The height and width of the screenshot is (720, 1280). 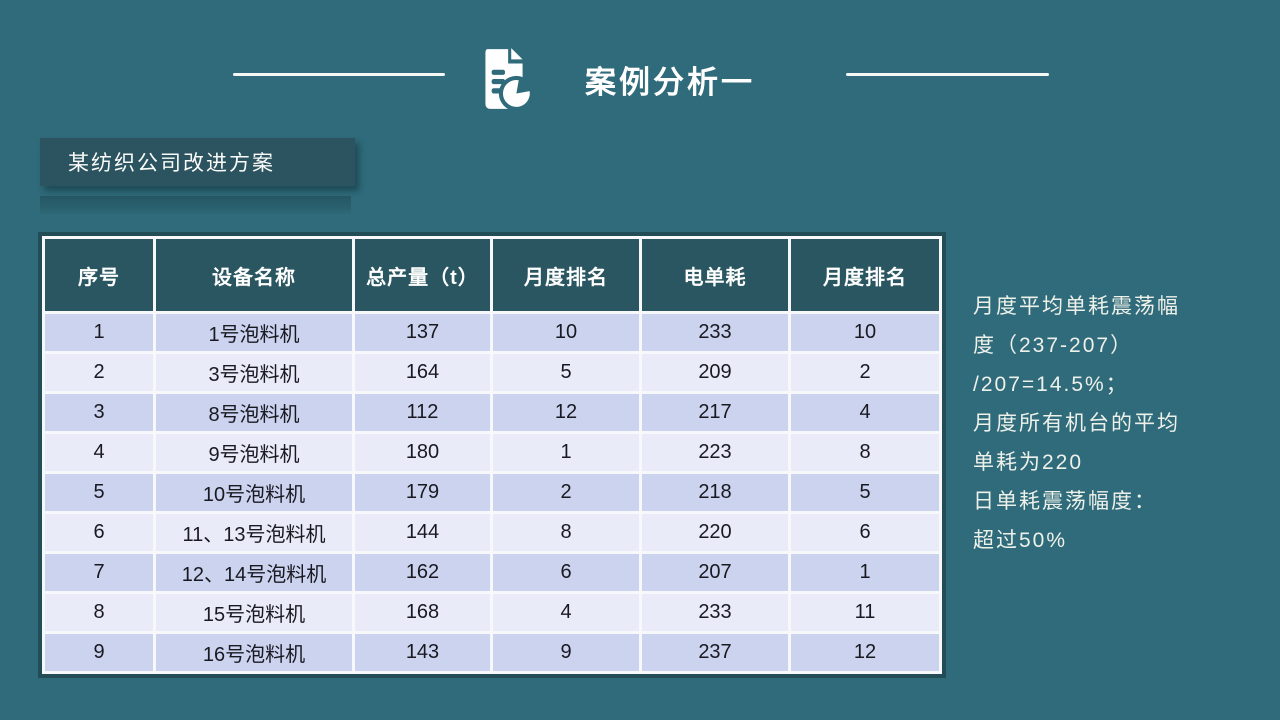 What do you see at coordinates (254, 412) in the screenshot?
I see `table-cell: 8号泡料机` at bounding box center [254, 412].